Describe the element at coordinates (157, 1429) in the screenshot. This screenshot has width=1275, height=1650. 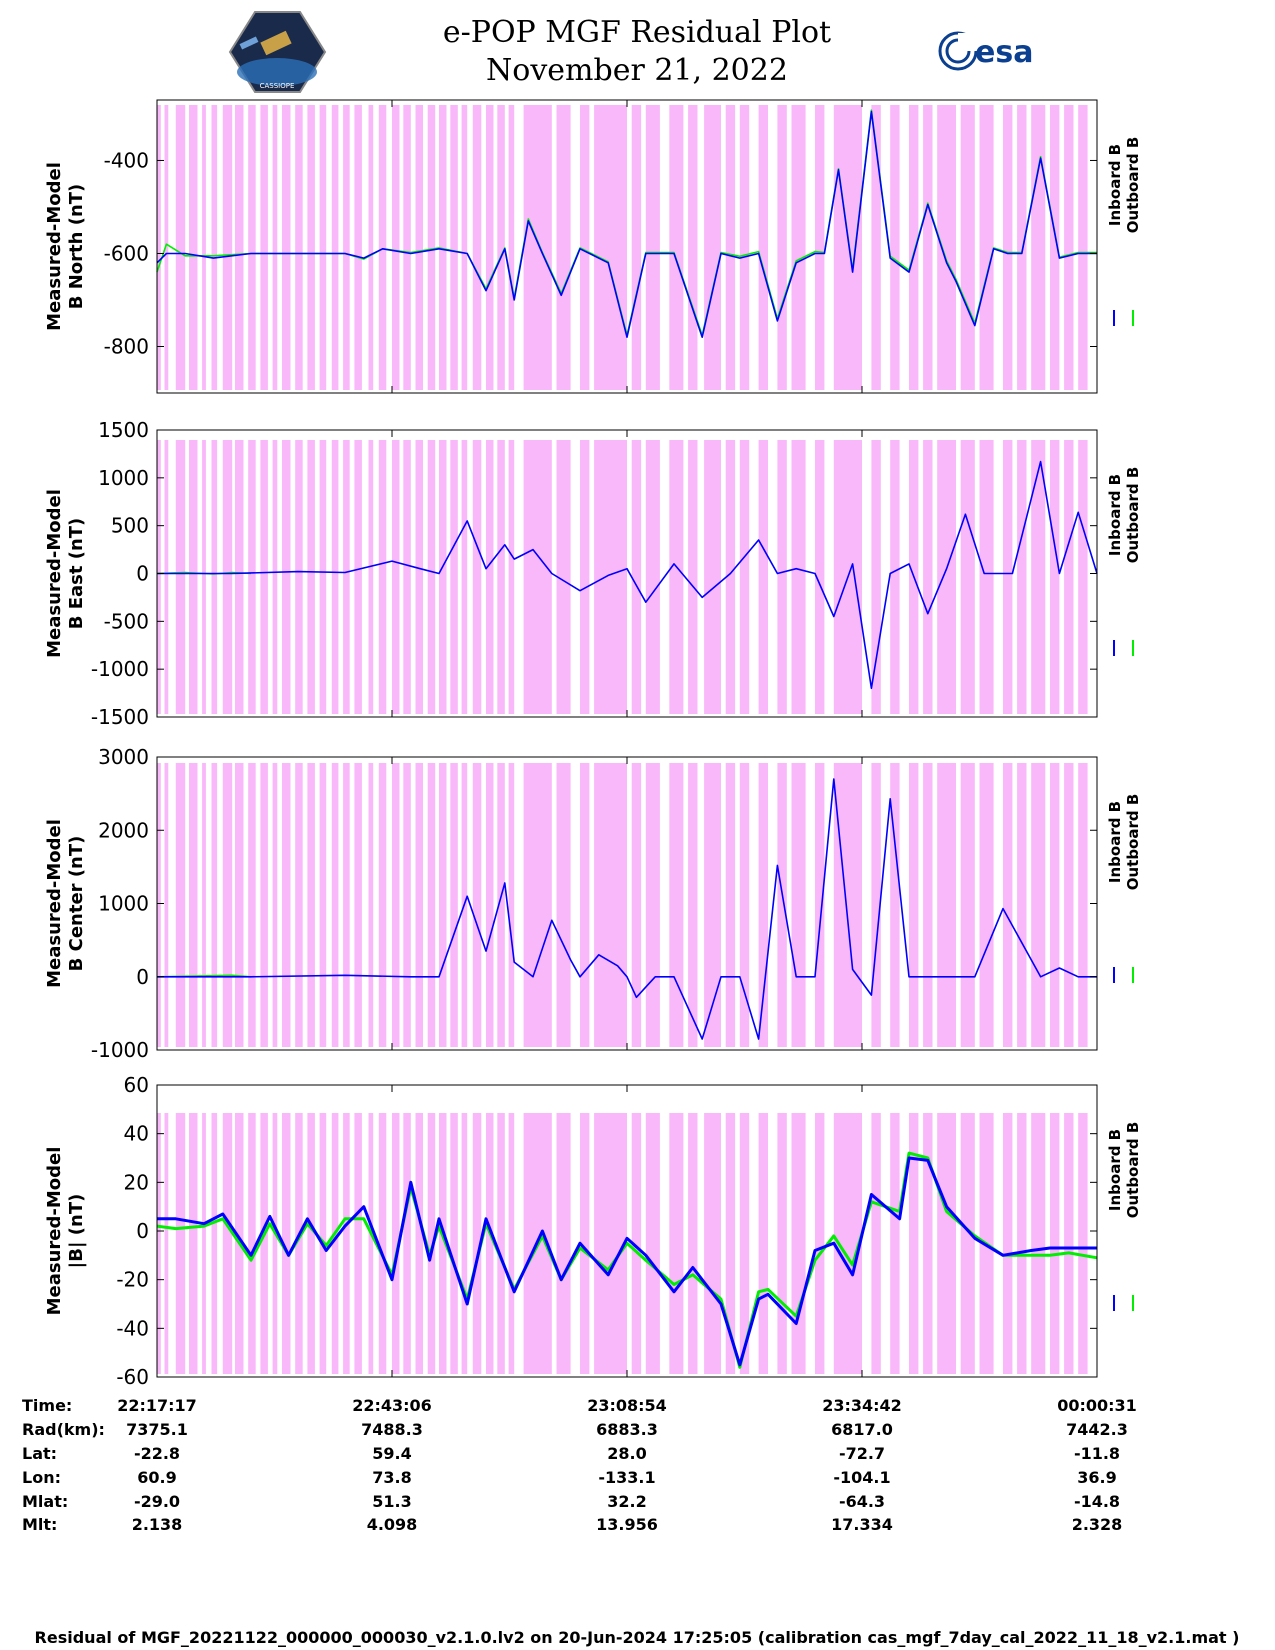
I see `table-cell: 7375.1` at that location.